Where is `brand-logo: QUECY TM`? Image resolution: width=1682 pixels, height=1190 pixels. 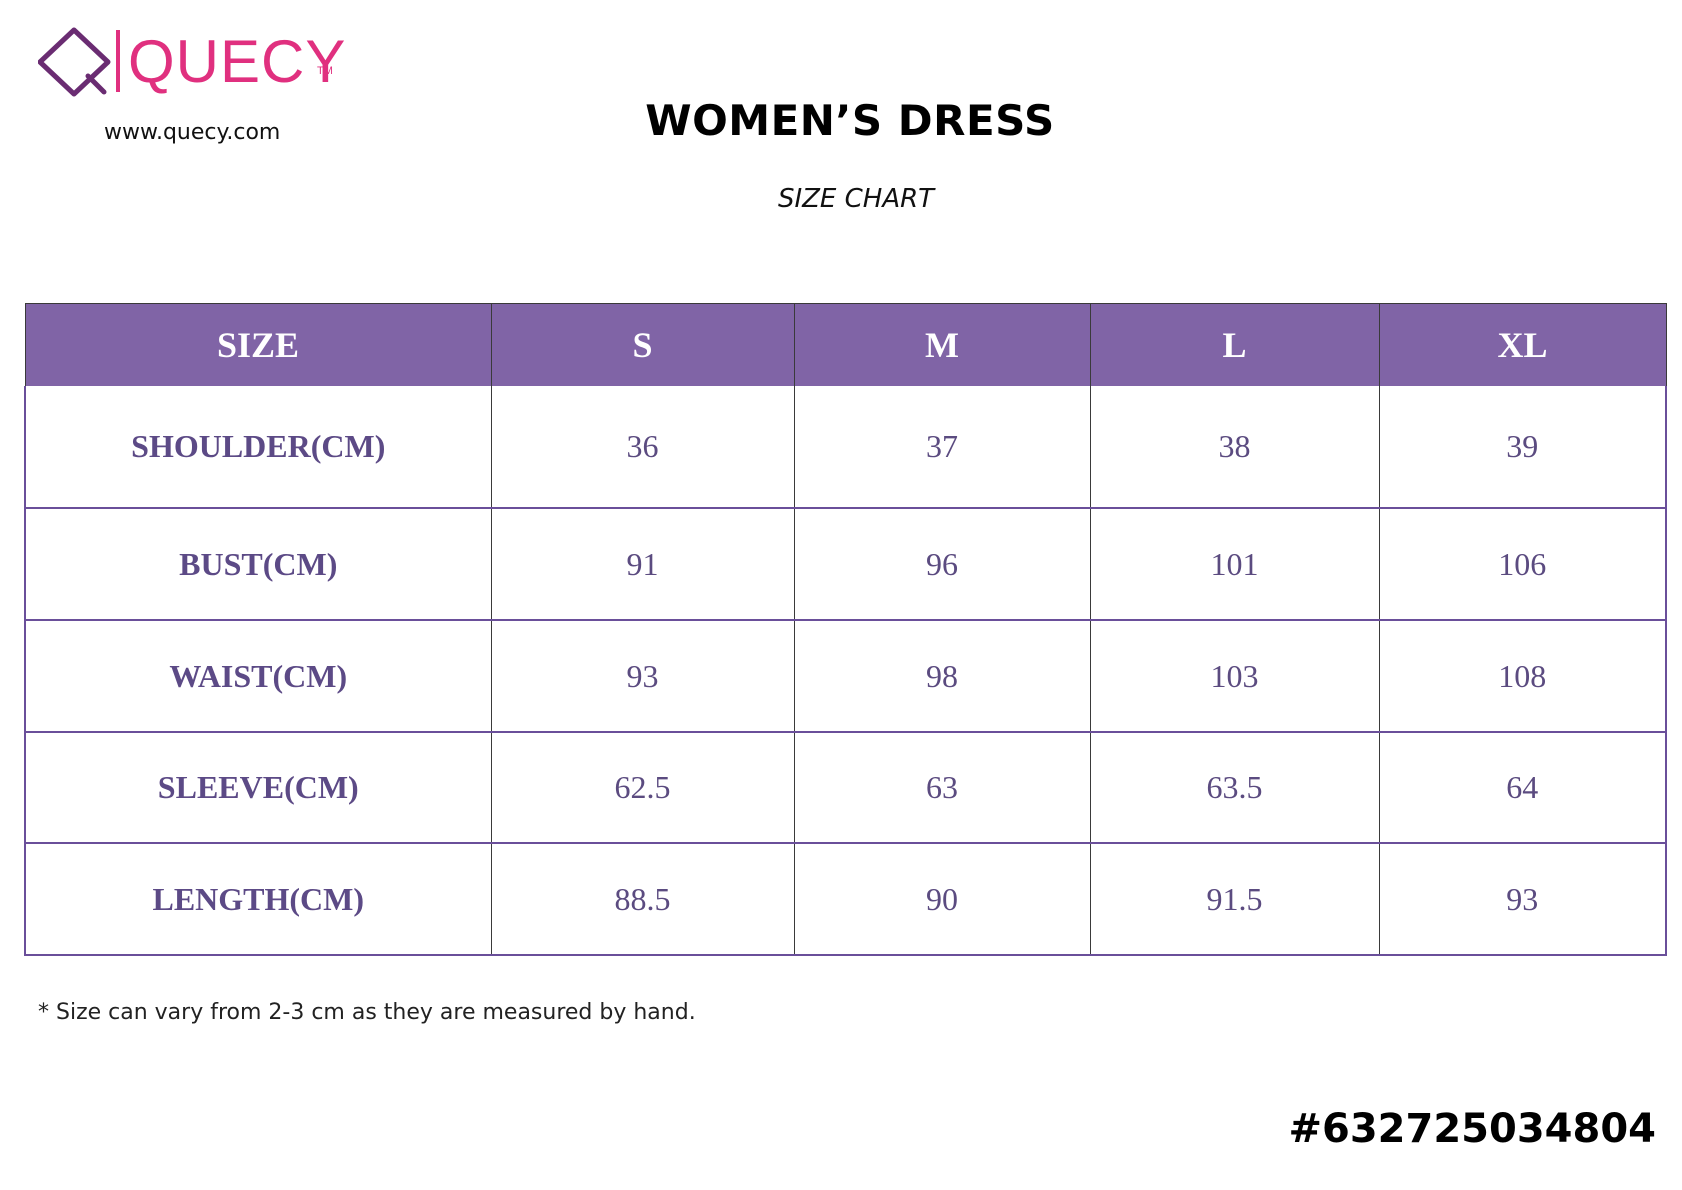
brand-logo: QUECY TM is located at coordinates (203, 64).